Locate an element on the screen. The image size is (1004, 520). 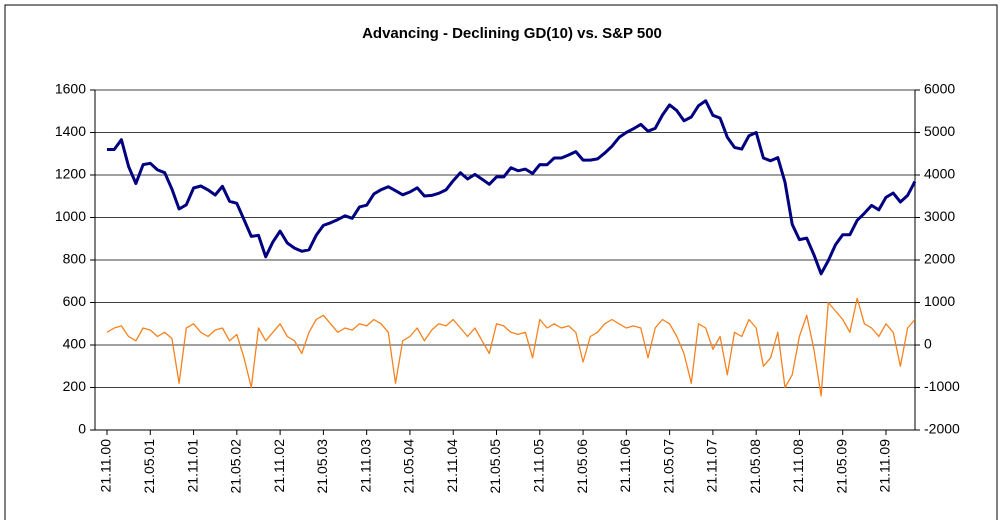
x-tick-label: 21.05.06 is located at coordinates (582, 466).